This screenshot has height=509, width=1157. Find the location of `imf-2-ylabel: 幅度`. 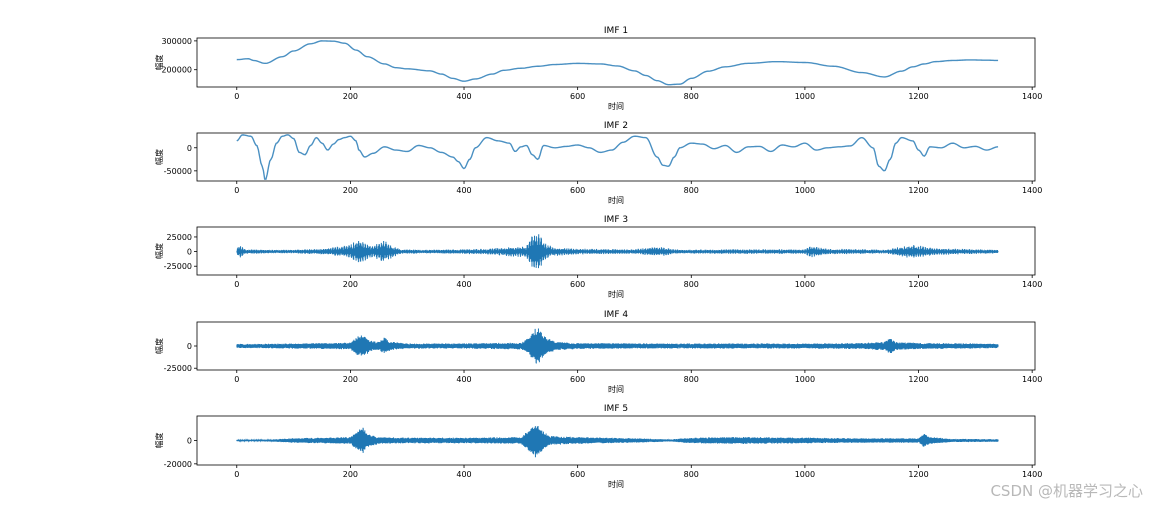

imf-2-ylabel: 幅度 is located at coordinates (159, 157).